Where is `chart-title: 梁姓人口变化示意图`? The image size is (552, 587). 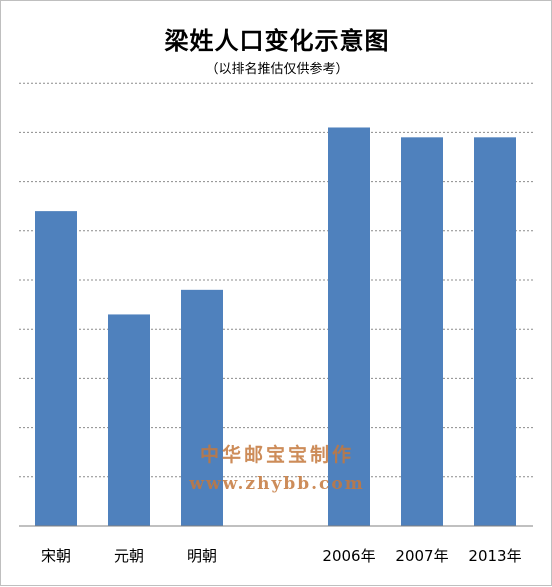
chart-title: 梁姓人口变化示意图 is located at coordinates (277, 40).